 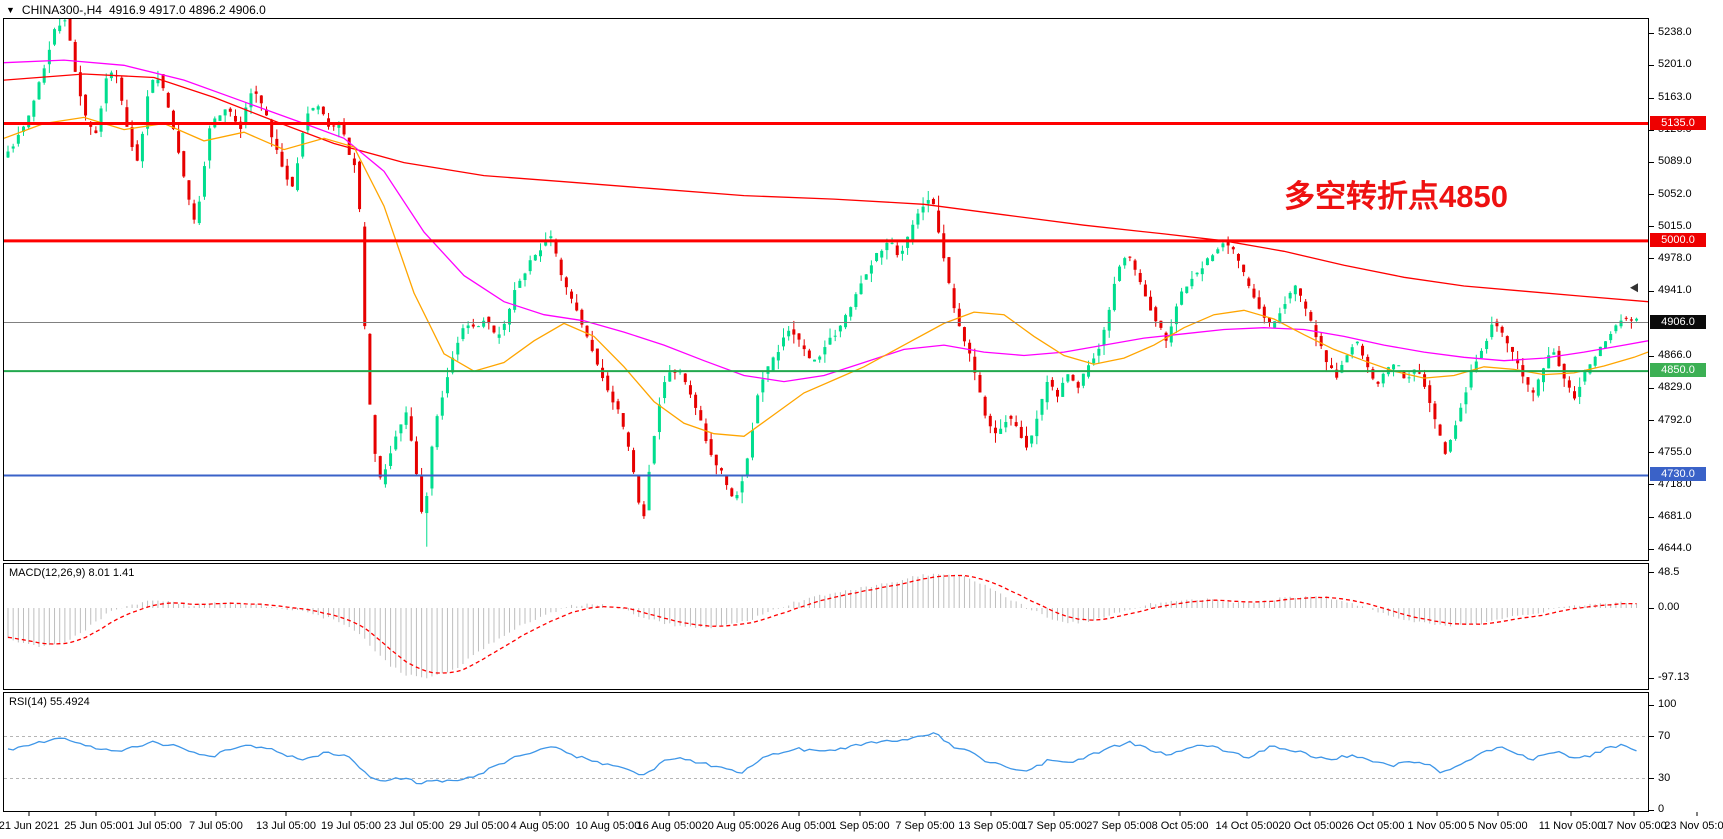 What do you see at coordinates (216, 826) in the screenshot?
I see `time-tick-label: 7 Jul 05:00` at bounding box center [216, 826].